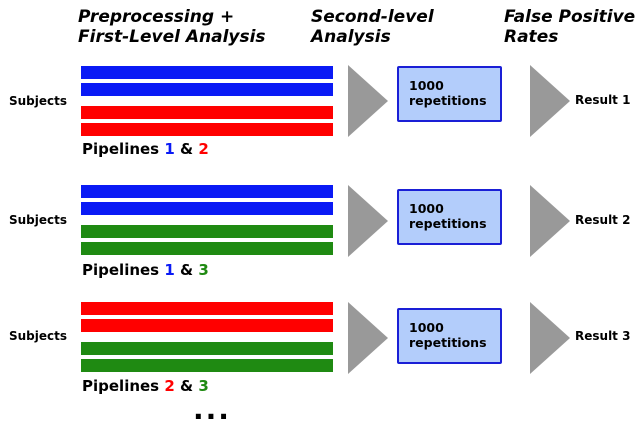  Describe the element at coordinates (169, 386) in the screenshot. I see `pipeline-a-number: 2` at that location.